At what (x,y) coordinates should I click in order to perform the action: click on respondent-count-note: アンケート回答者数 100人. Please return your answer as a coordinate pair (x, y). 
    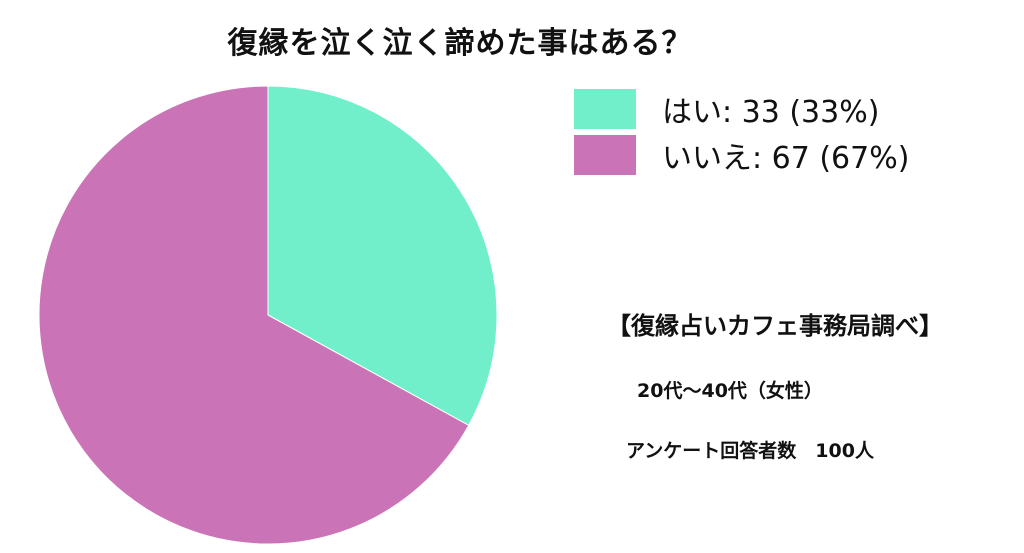
    Looking at the image, I should click on (750, 451).